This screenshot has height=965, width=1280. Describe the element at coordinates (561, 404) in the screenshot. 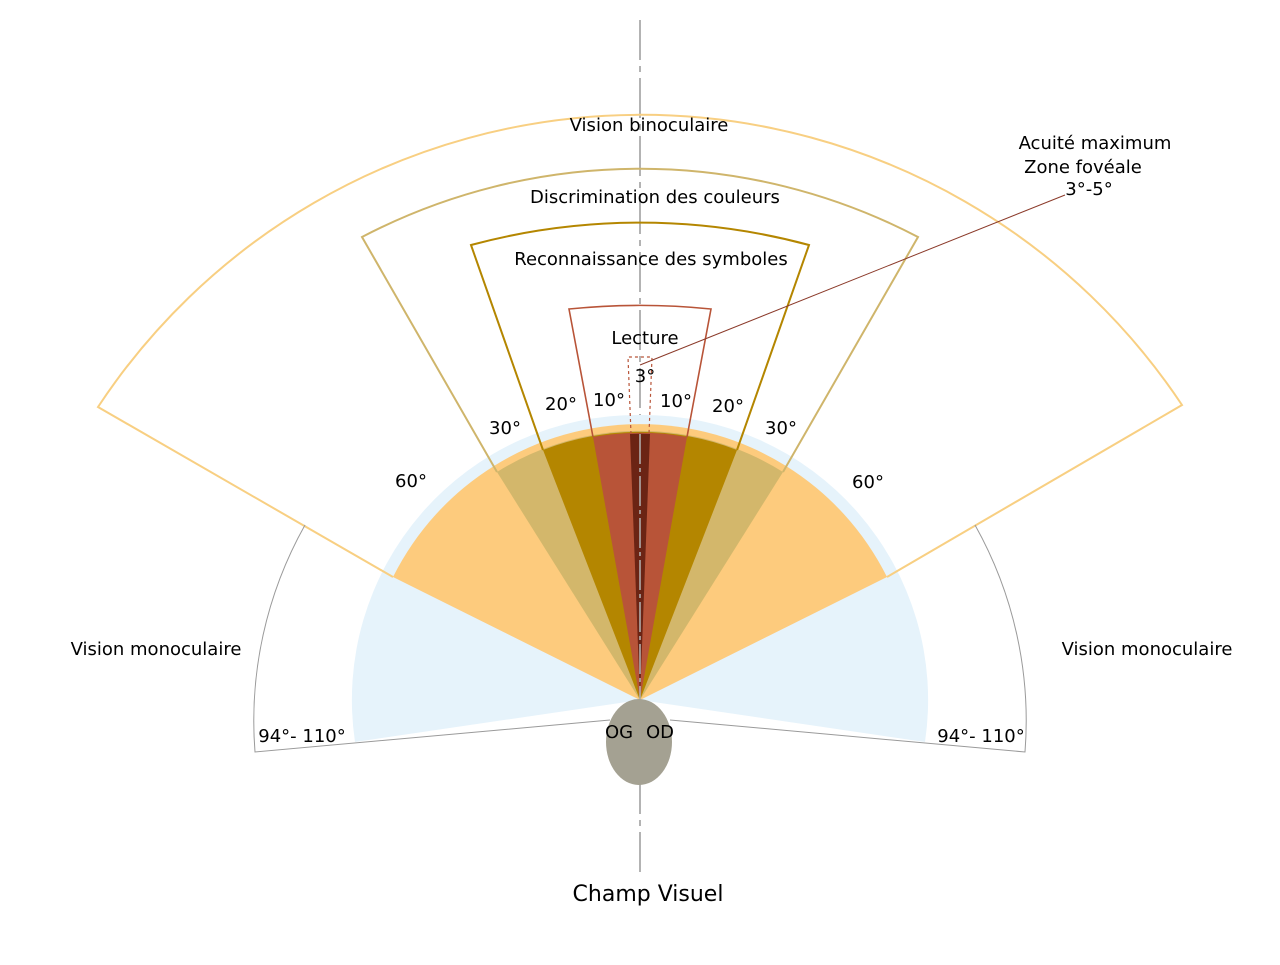

I see `symbols-angle-left: 20°` at that location.